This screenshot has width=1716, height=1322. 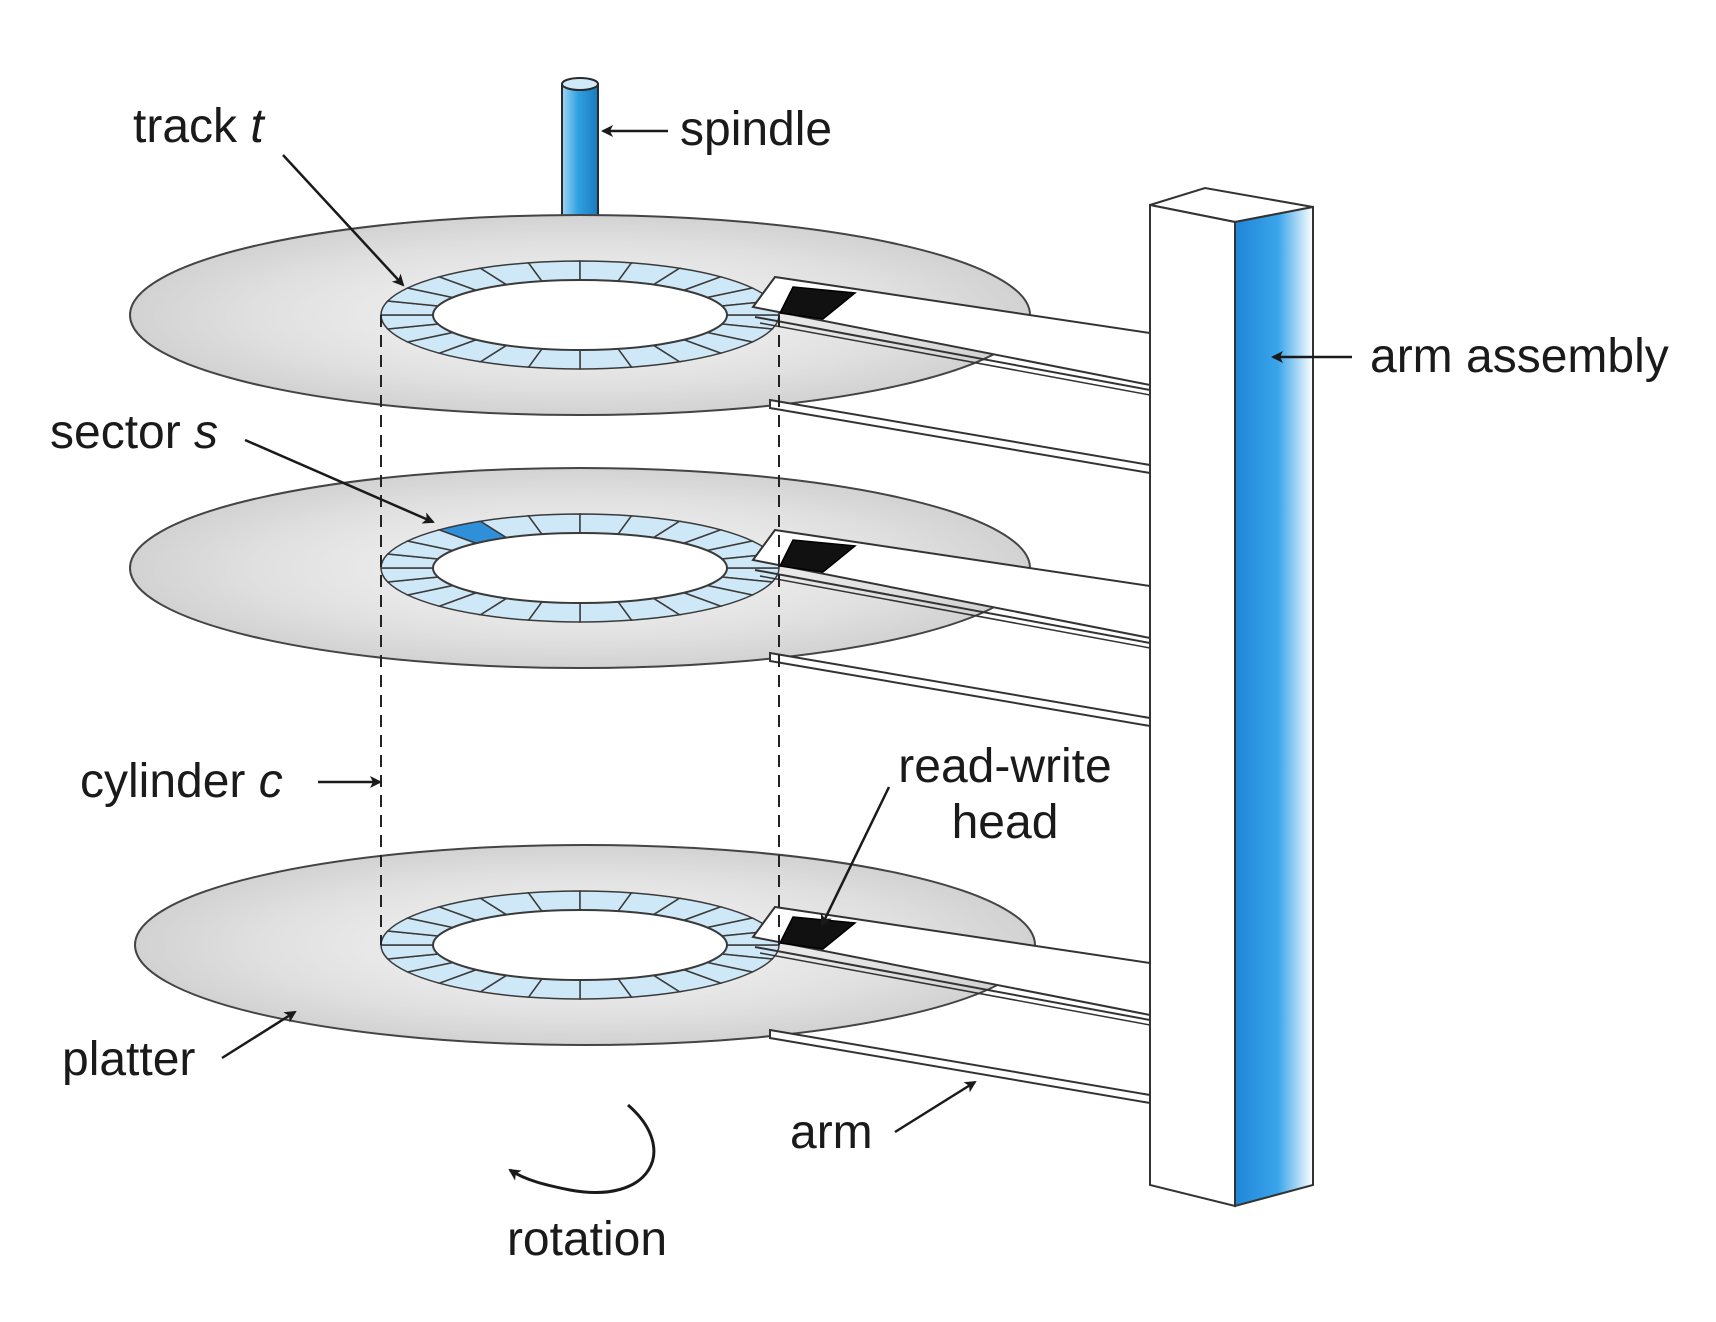 What do you see at coordinates (1004, 766) in the screenshot?
I see `label-read-write-head-line1: read-write` at bounding box center [1004, 766].